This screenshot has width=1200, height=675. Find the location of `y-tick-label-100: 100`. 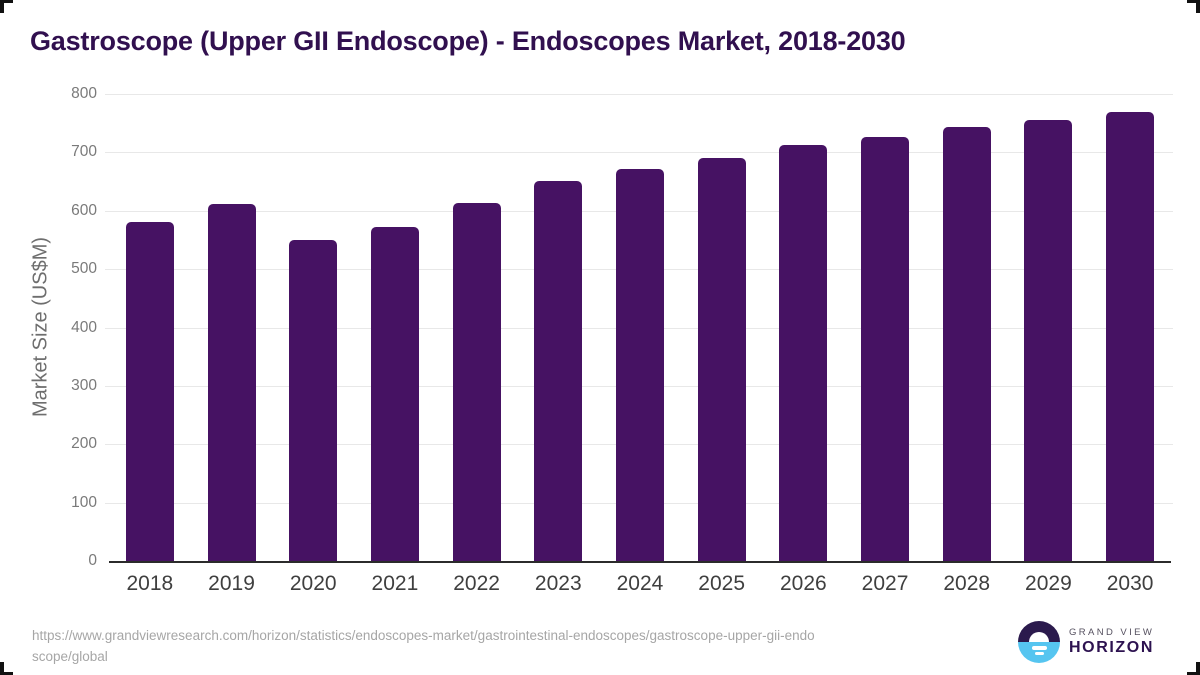

y-tick-label-100: 100 is located at coordinates (84, 502).